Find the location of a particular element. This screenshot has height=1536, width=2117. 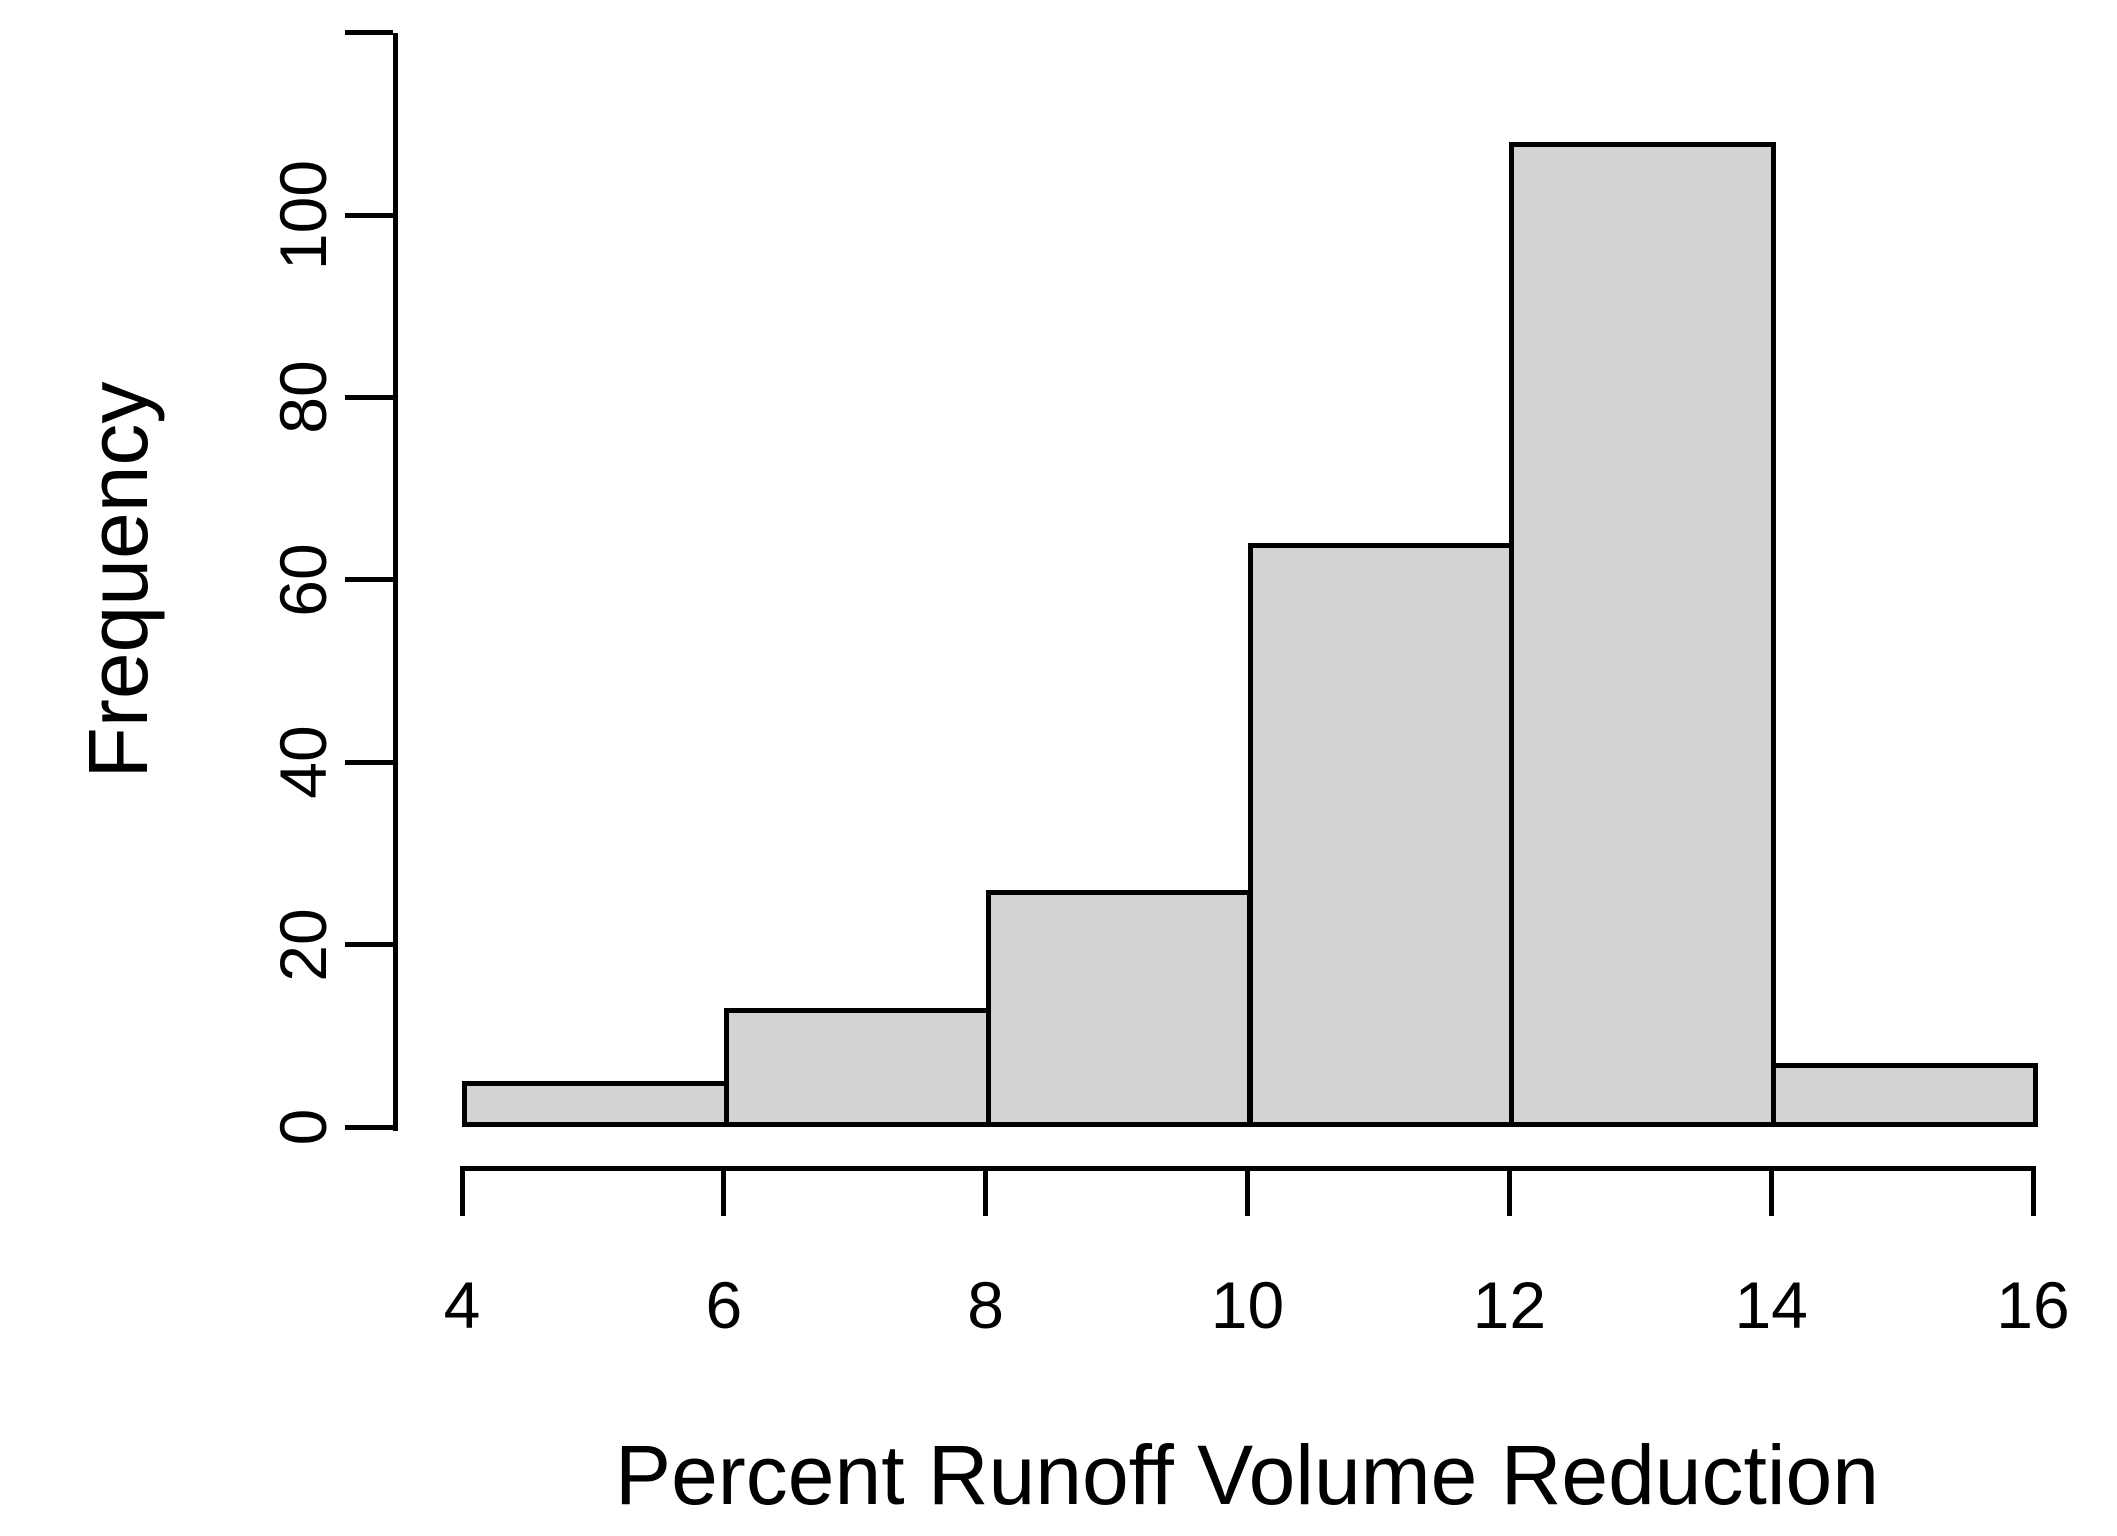

y-axis-tick-label: 100 is located at coordinates (303, 215).